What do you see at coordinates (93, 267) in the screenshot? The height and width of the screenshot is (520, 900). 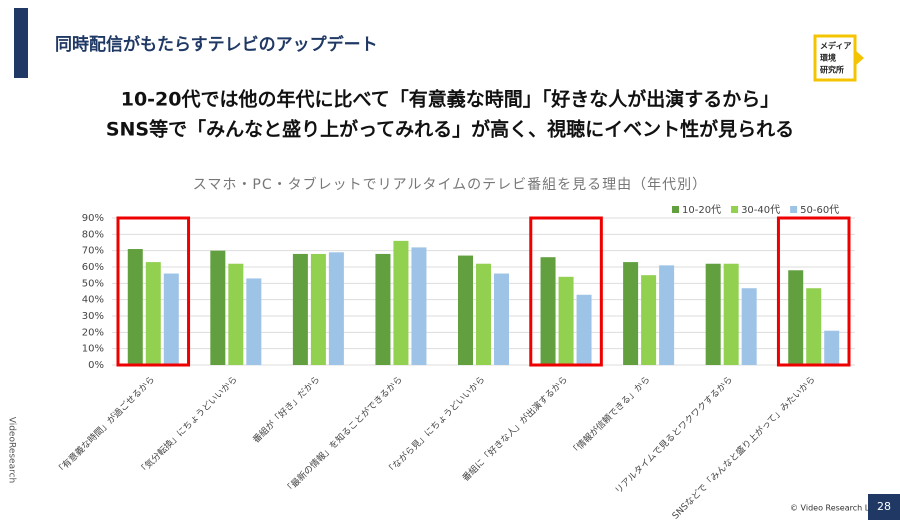 I see `y-tick-label: 60%` at bounding box center [93, 267].